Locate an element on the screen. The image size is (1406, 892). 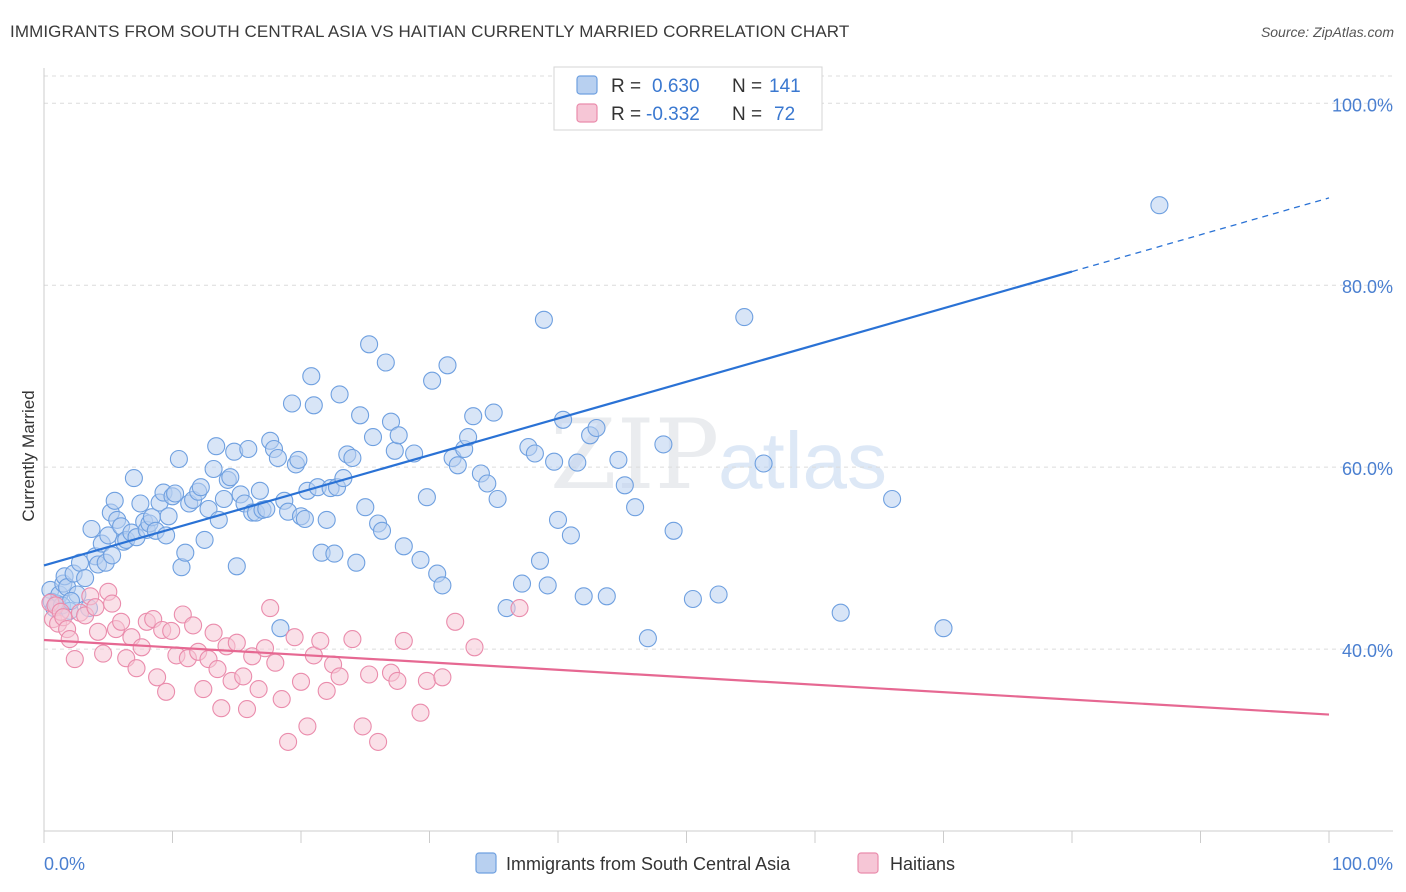
y-tick-label: 60.0% is located at coordinates (1367, 469).